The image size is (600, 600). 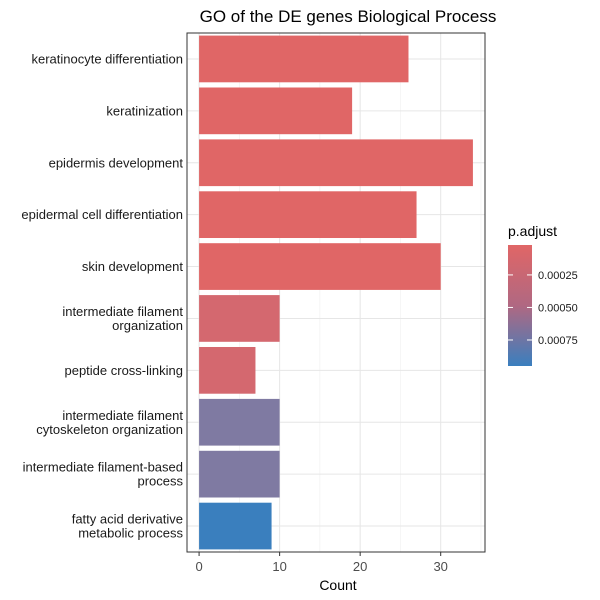 What do you see at coordinates (440, 566) in the screenshot?
I see `x-tick-label: 30` at bounding box center [440, 566].